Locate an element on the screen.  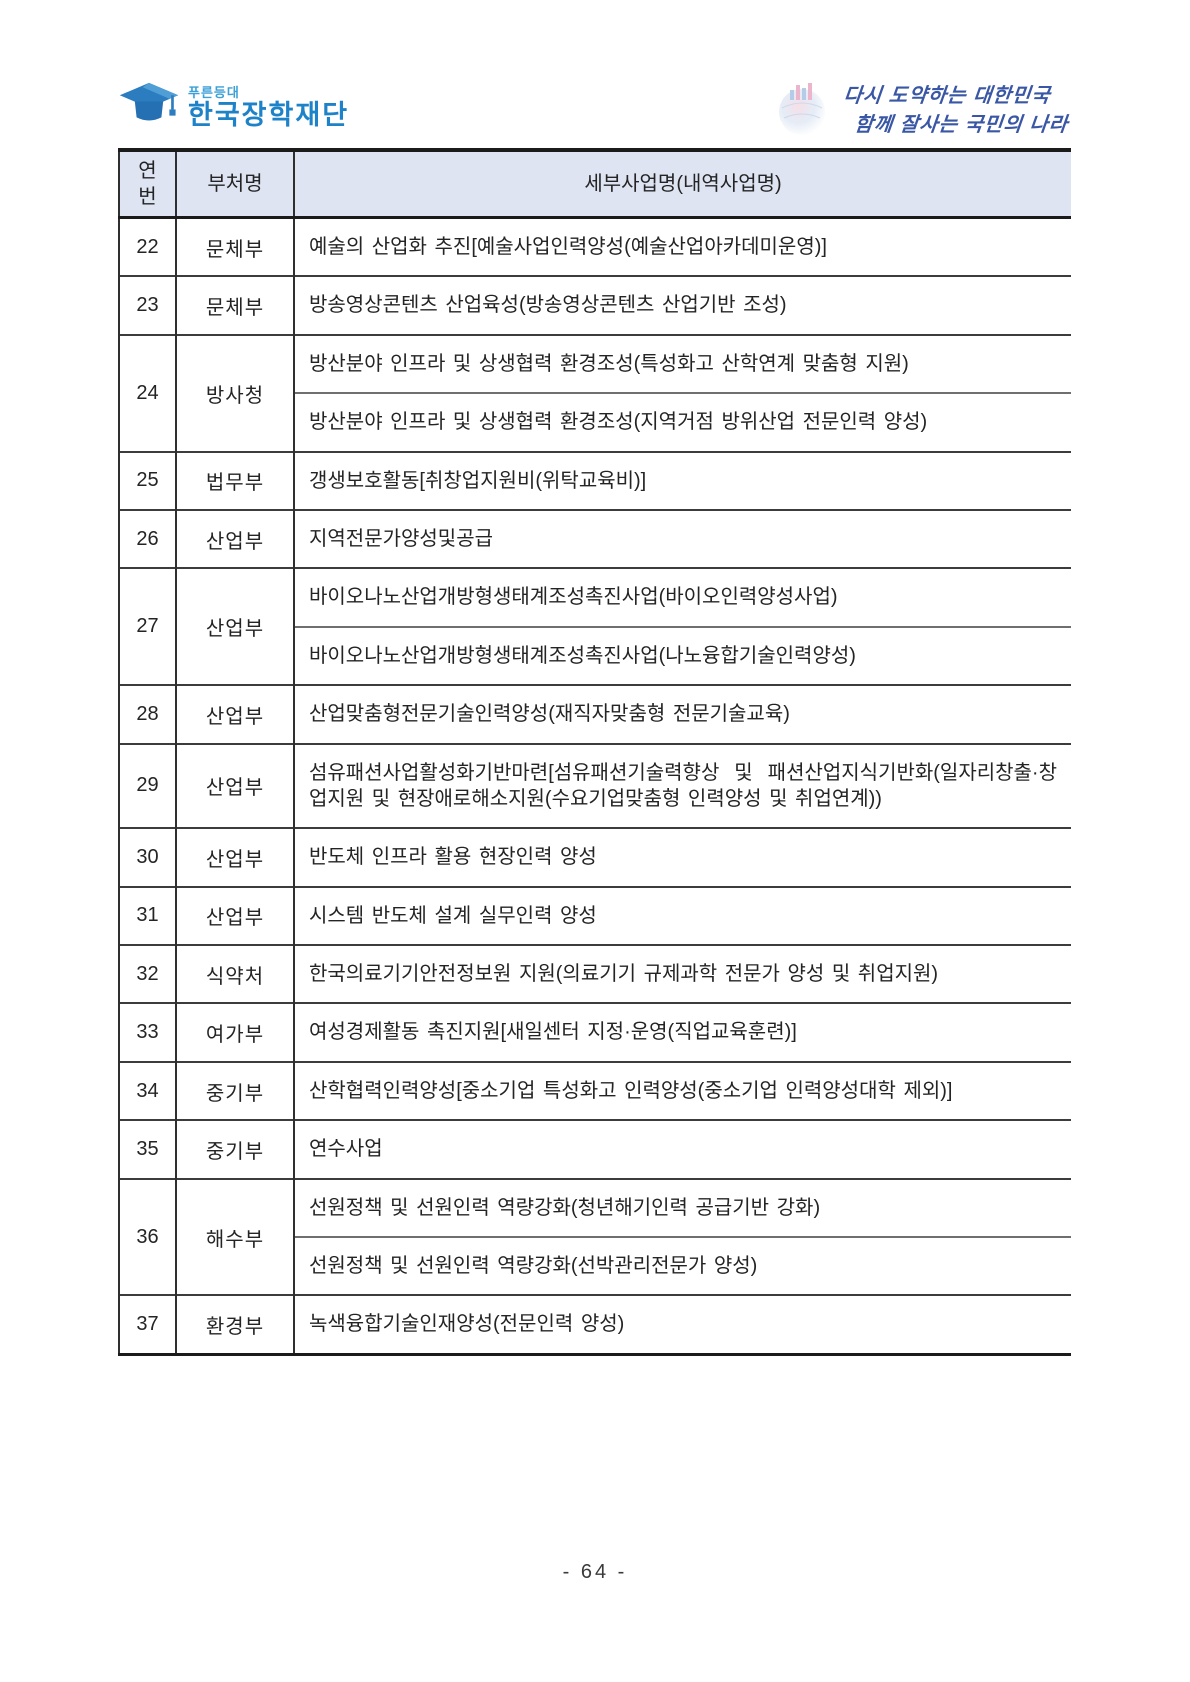
ministry-cell: 식약처 is located at coordinates (234, 974).